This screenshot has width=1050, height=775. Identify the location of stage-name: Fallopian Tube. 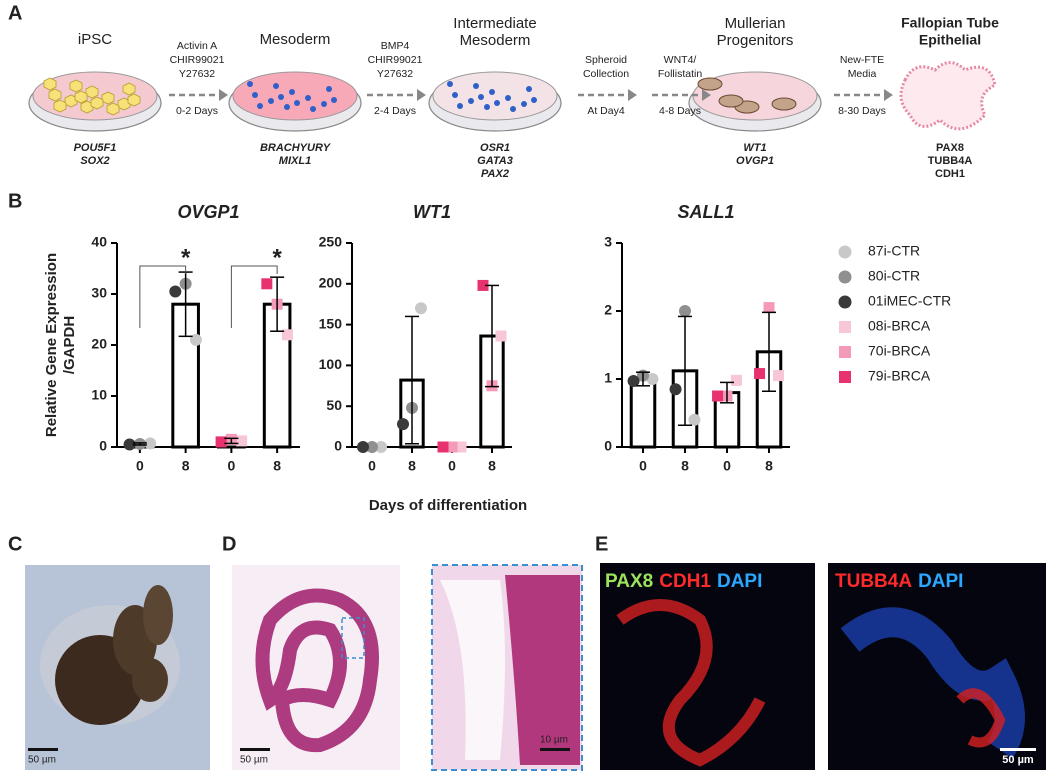
(950, 23).